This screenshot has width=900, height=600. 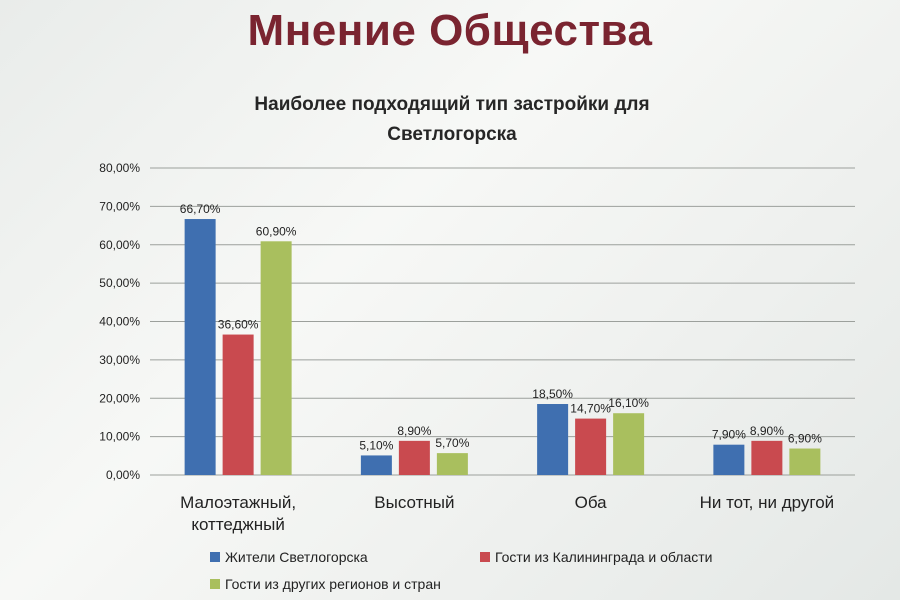 I want to click on y-tick-label: 60,00%, so click(x=119, y=245).